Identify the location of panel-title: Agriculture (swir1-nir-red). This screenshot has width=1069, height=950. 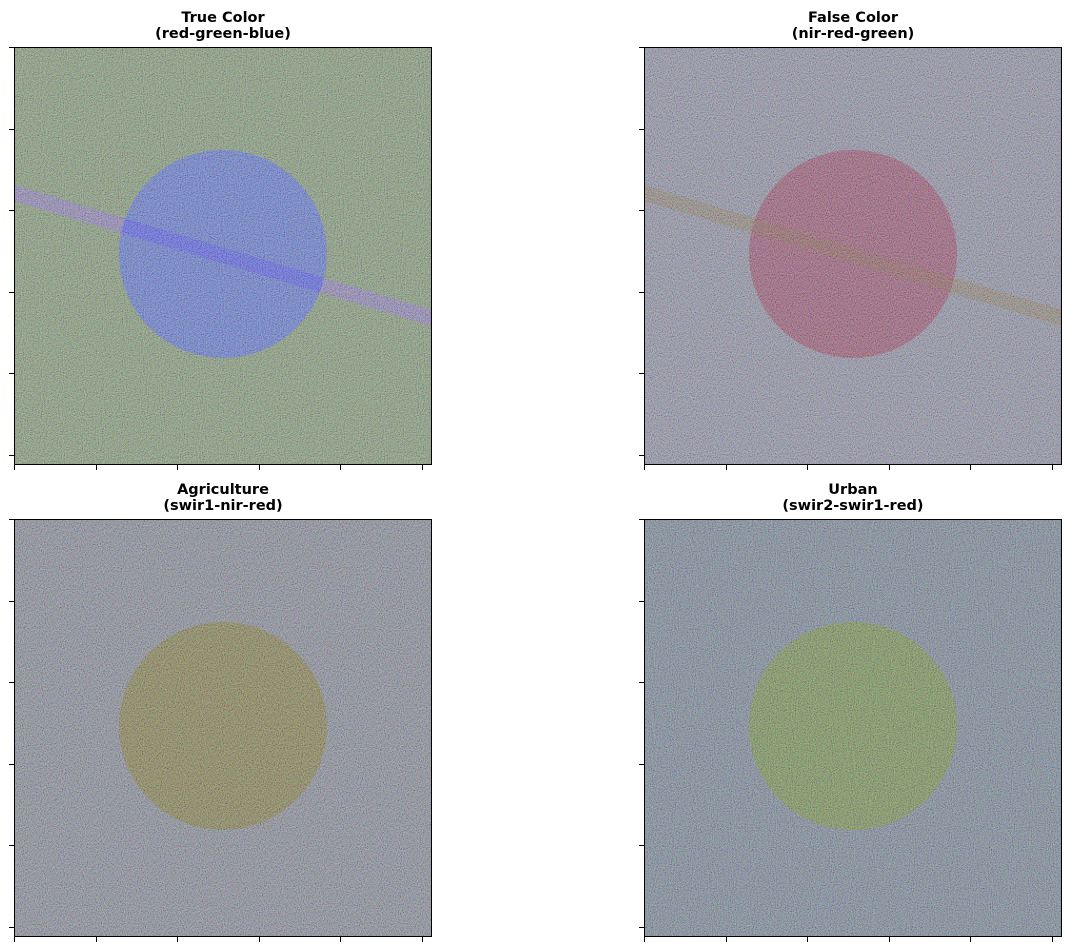
(223, 498).